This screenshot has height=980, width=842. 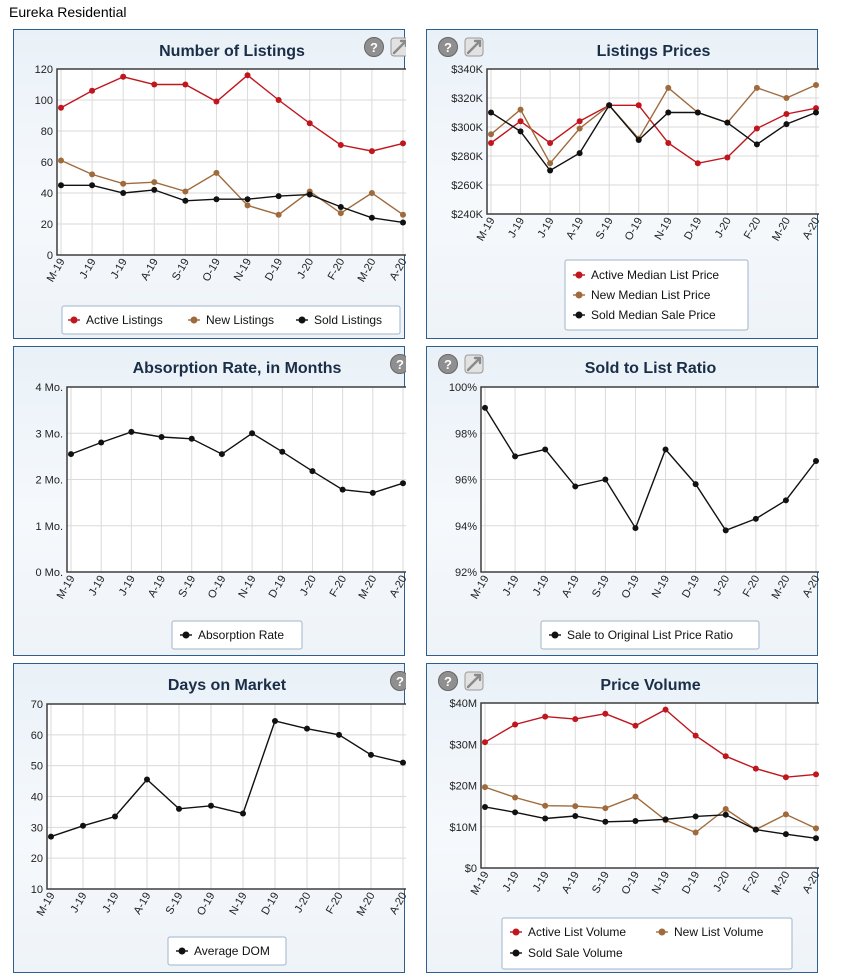 What do you see at coordinates (664, 228) in the screenshot?
I see `prices-xtick-label: N-19` at bounding box center [664, 228].